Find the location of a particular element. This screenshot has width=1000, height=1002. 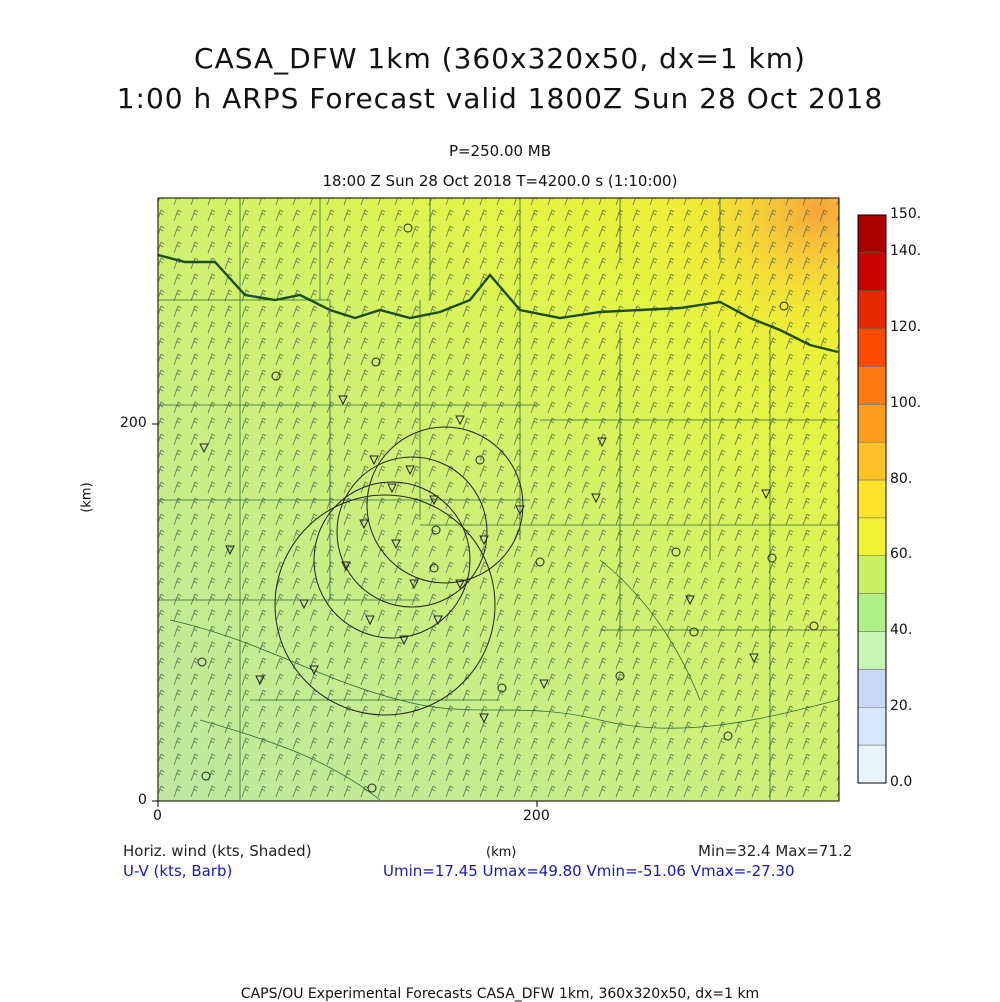

barb-field-label: U-V (kts, Barb) is located at coordinates (178, 871).